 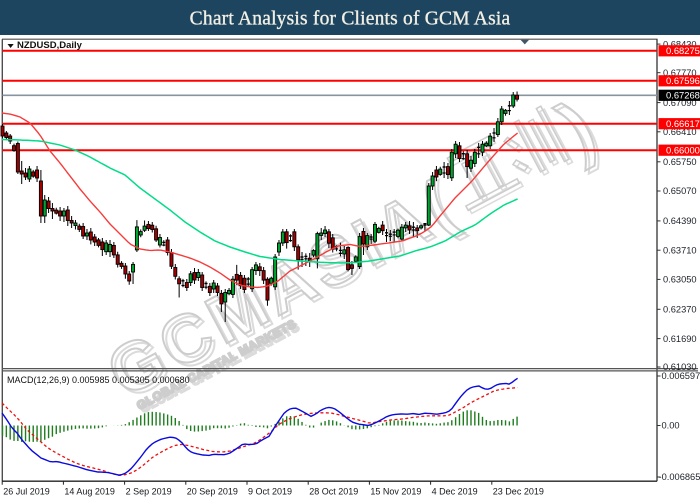 I want to click on svg-text: 0.00, so click(x=671, y=426).